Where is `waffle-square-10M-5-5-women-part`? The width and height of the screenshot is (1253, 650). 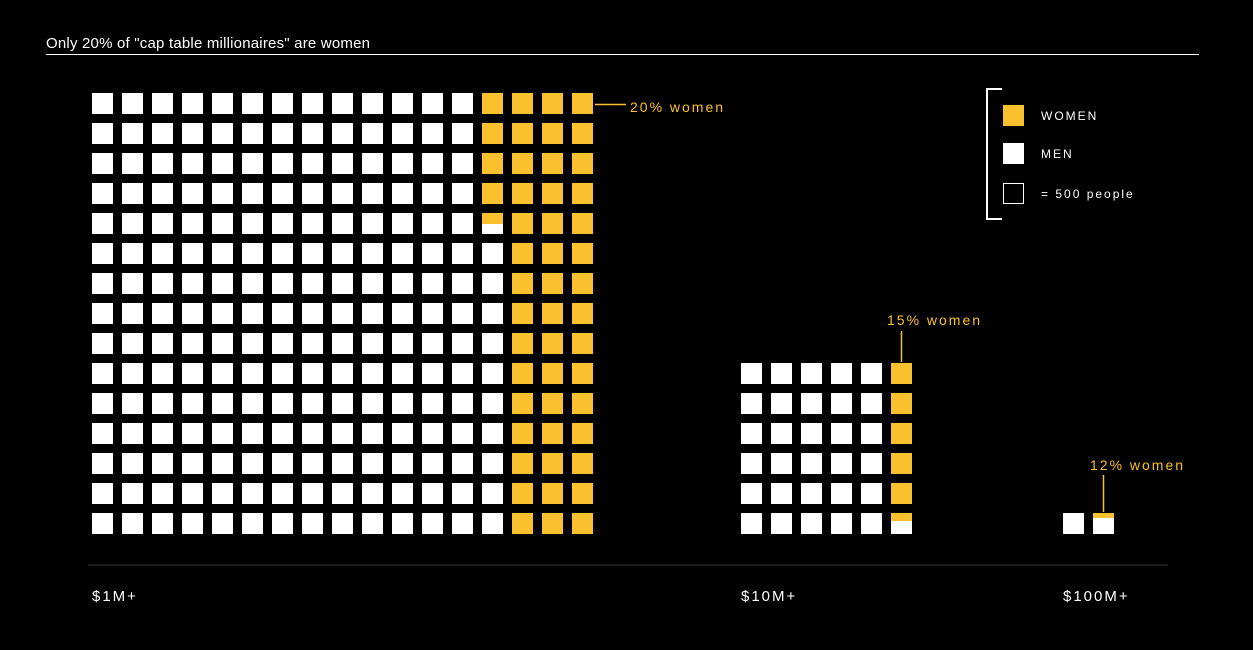 waffle-square-10M-5-5-women-part is located at coordinates (901, 517).